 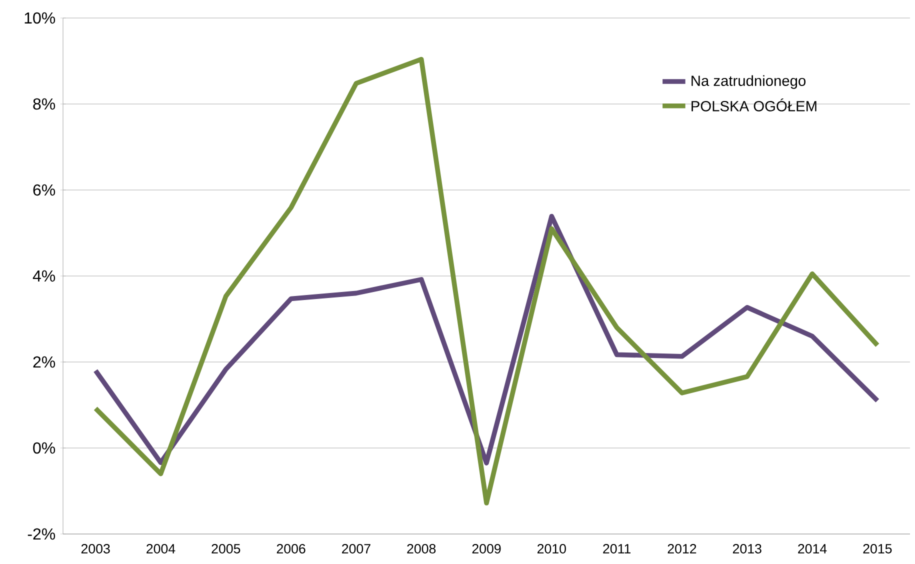 What do you see at coordinates (161, 549) in the screenshot?
I see `x-tick-label: 2004` at bounding box center [161, 549].